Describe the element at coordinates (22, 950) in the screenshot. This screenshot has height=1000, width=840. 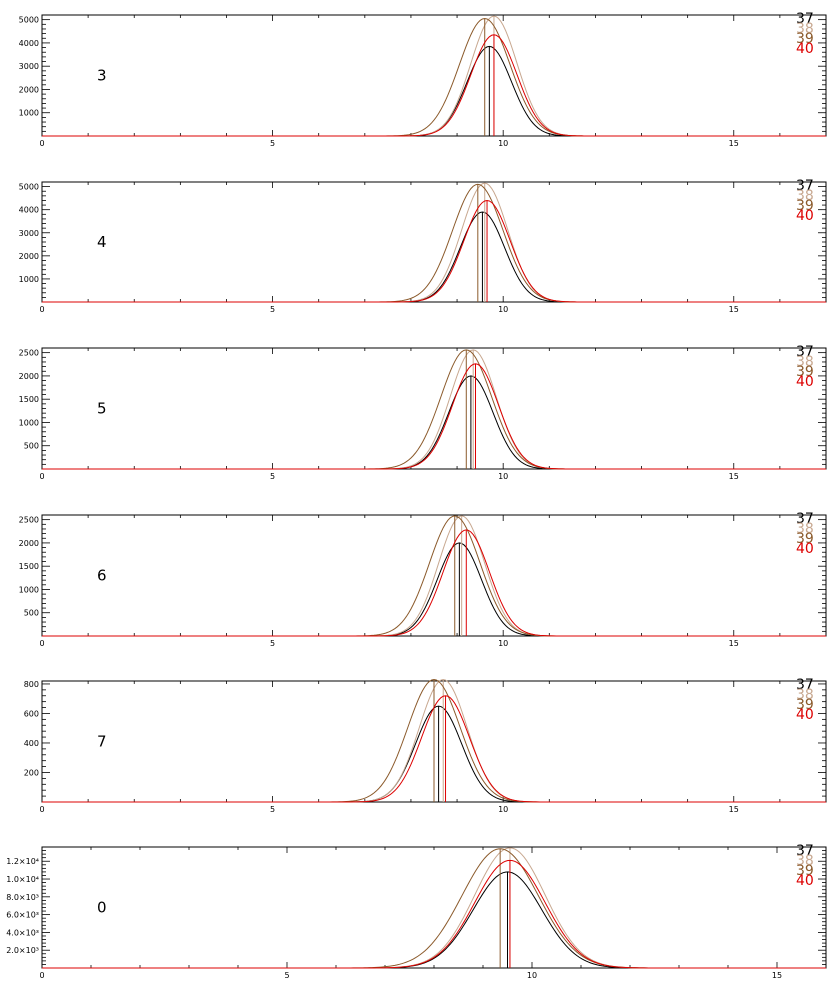
I see `y-tick-label: 2.0×10³` at that location.